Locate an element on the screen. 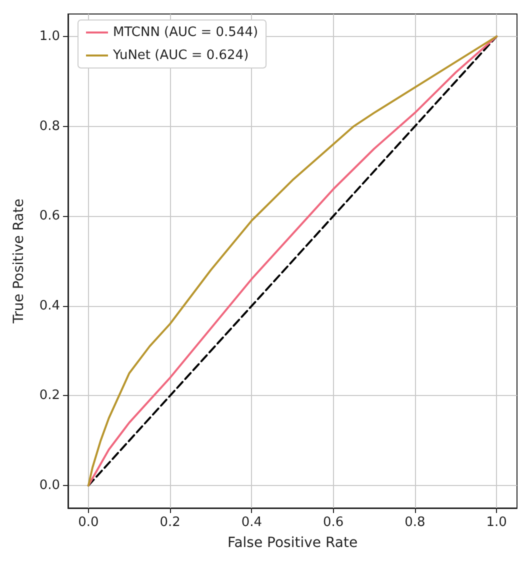 This screenshot has width=521, height=564. x-tick-label: 0.6 is located at coordinates (333, 522).